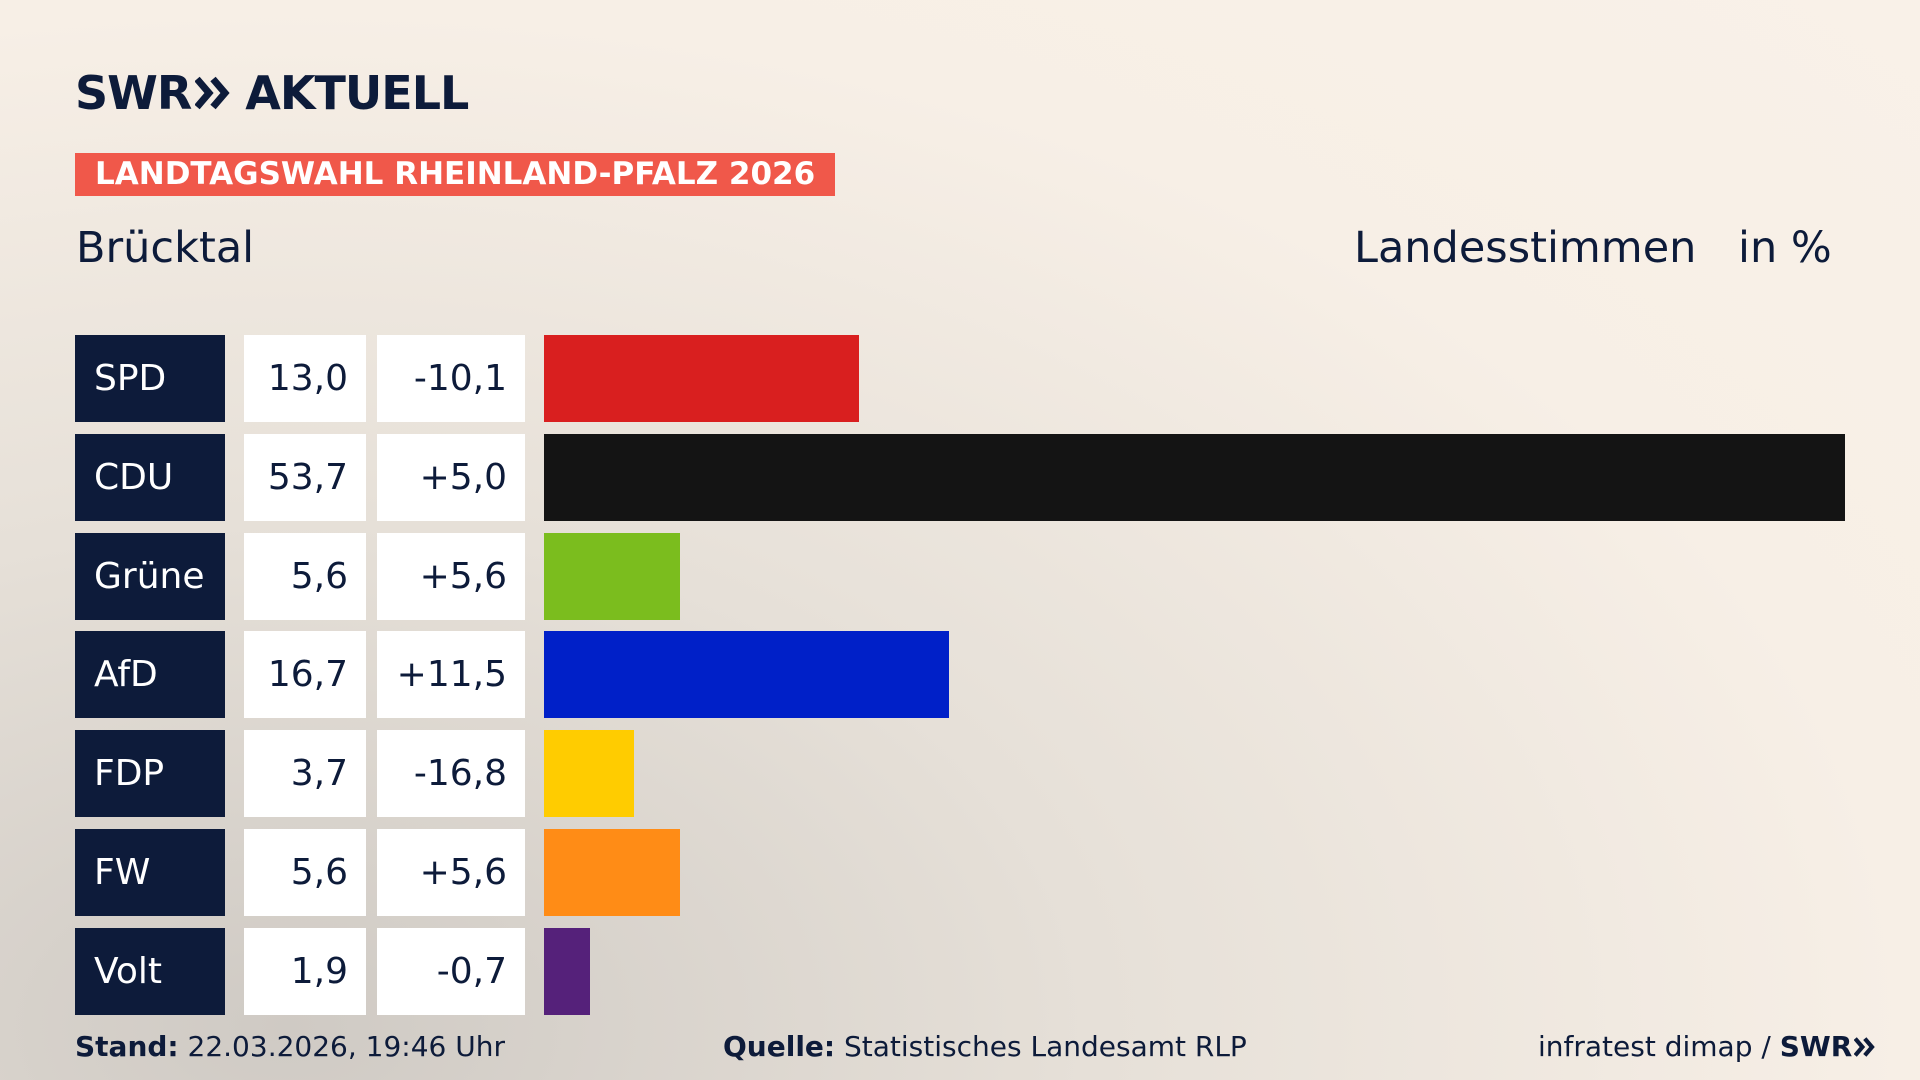  I want to click on change-label: -16,8, so click(451, 774).